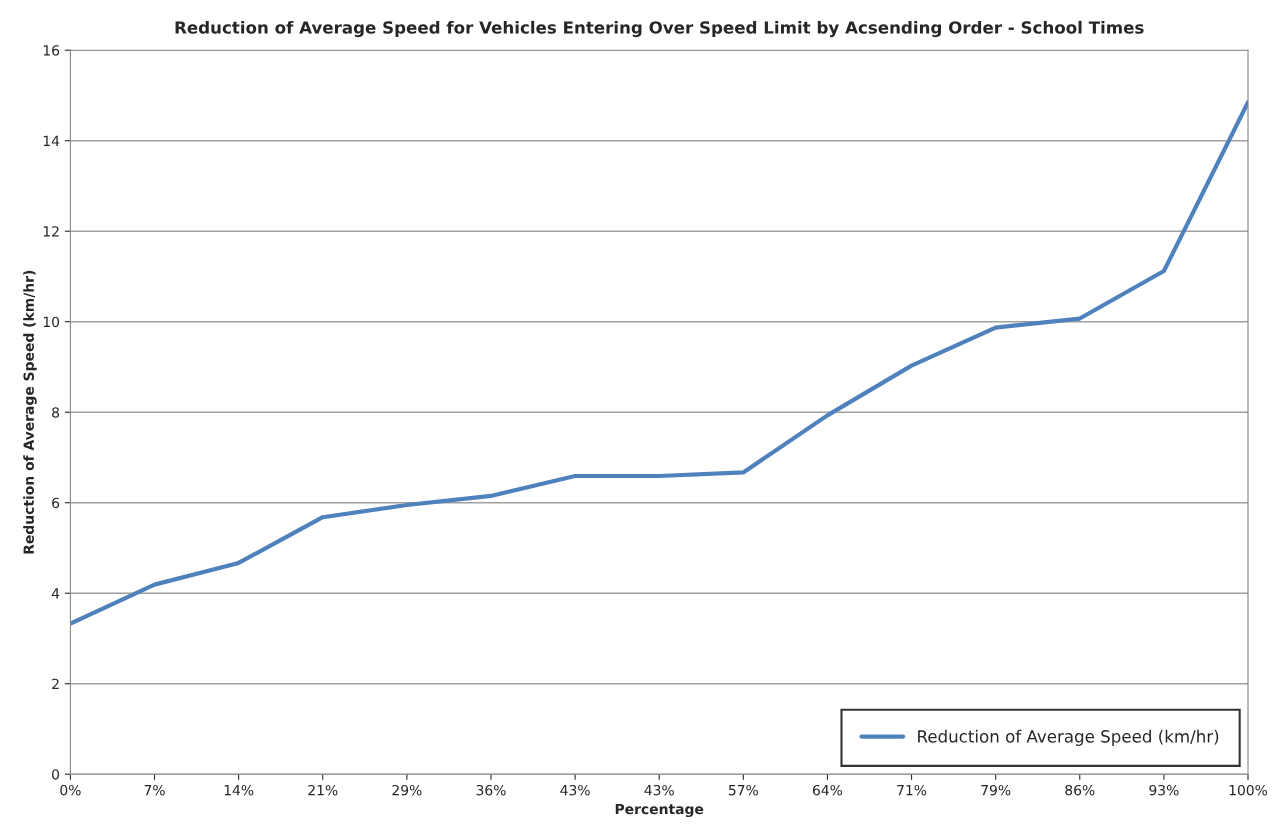  I want to click on x-tick-label: 71%, so click(912, 790).